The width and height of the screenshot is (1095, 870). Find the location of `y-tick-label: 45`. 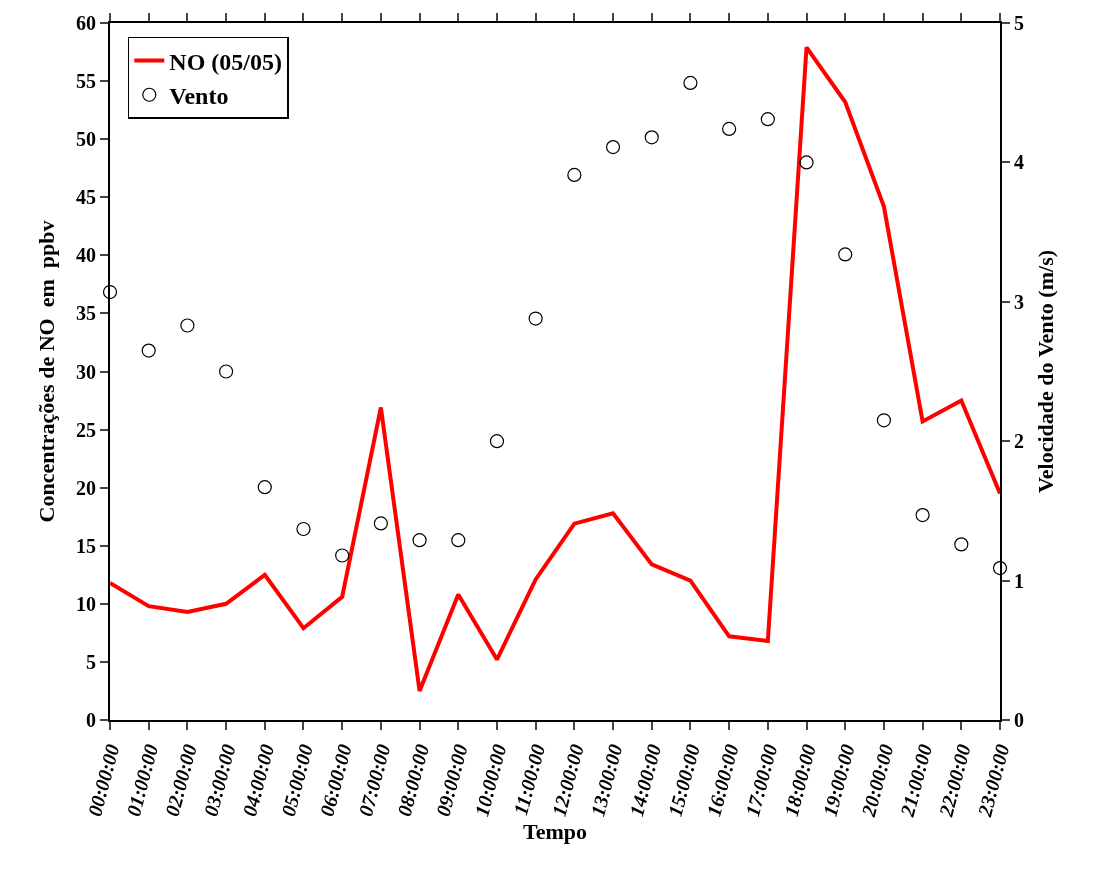

y-tick-label: 45 is located at coordinates (86, 197).